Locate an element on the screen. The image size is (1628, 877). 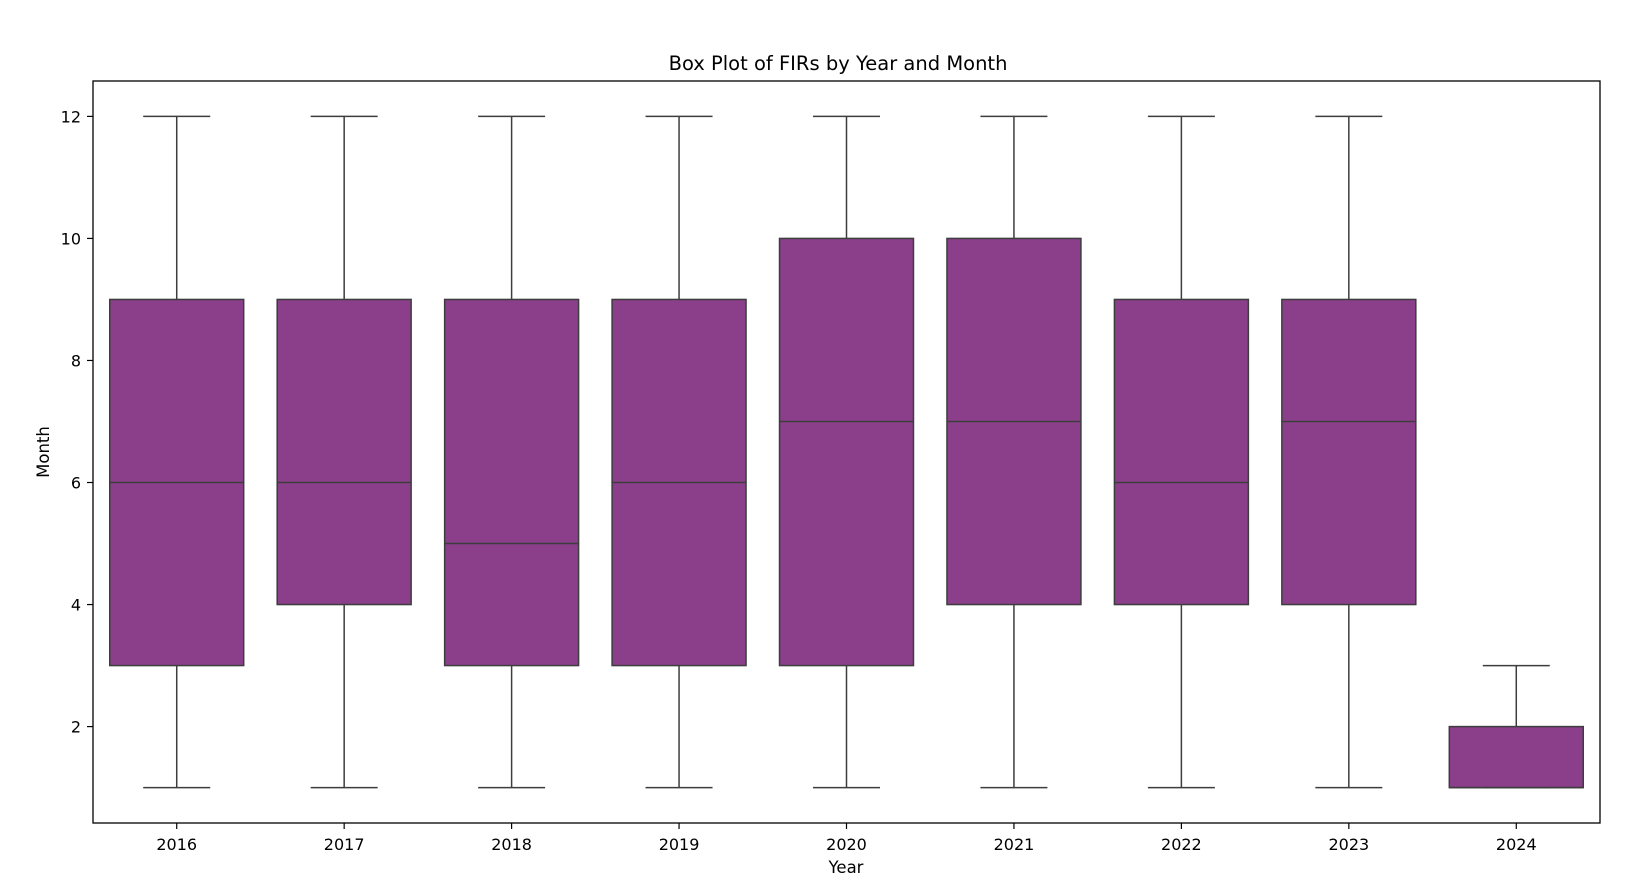
y-tick-label: 2 is located at coordinates (76, 727).